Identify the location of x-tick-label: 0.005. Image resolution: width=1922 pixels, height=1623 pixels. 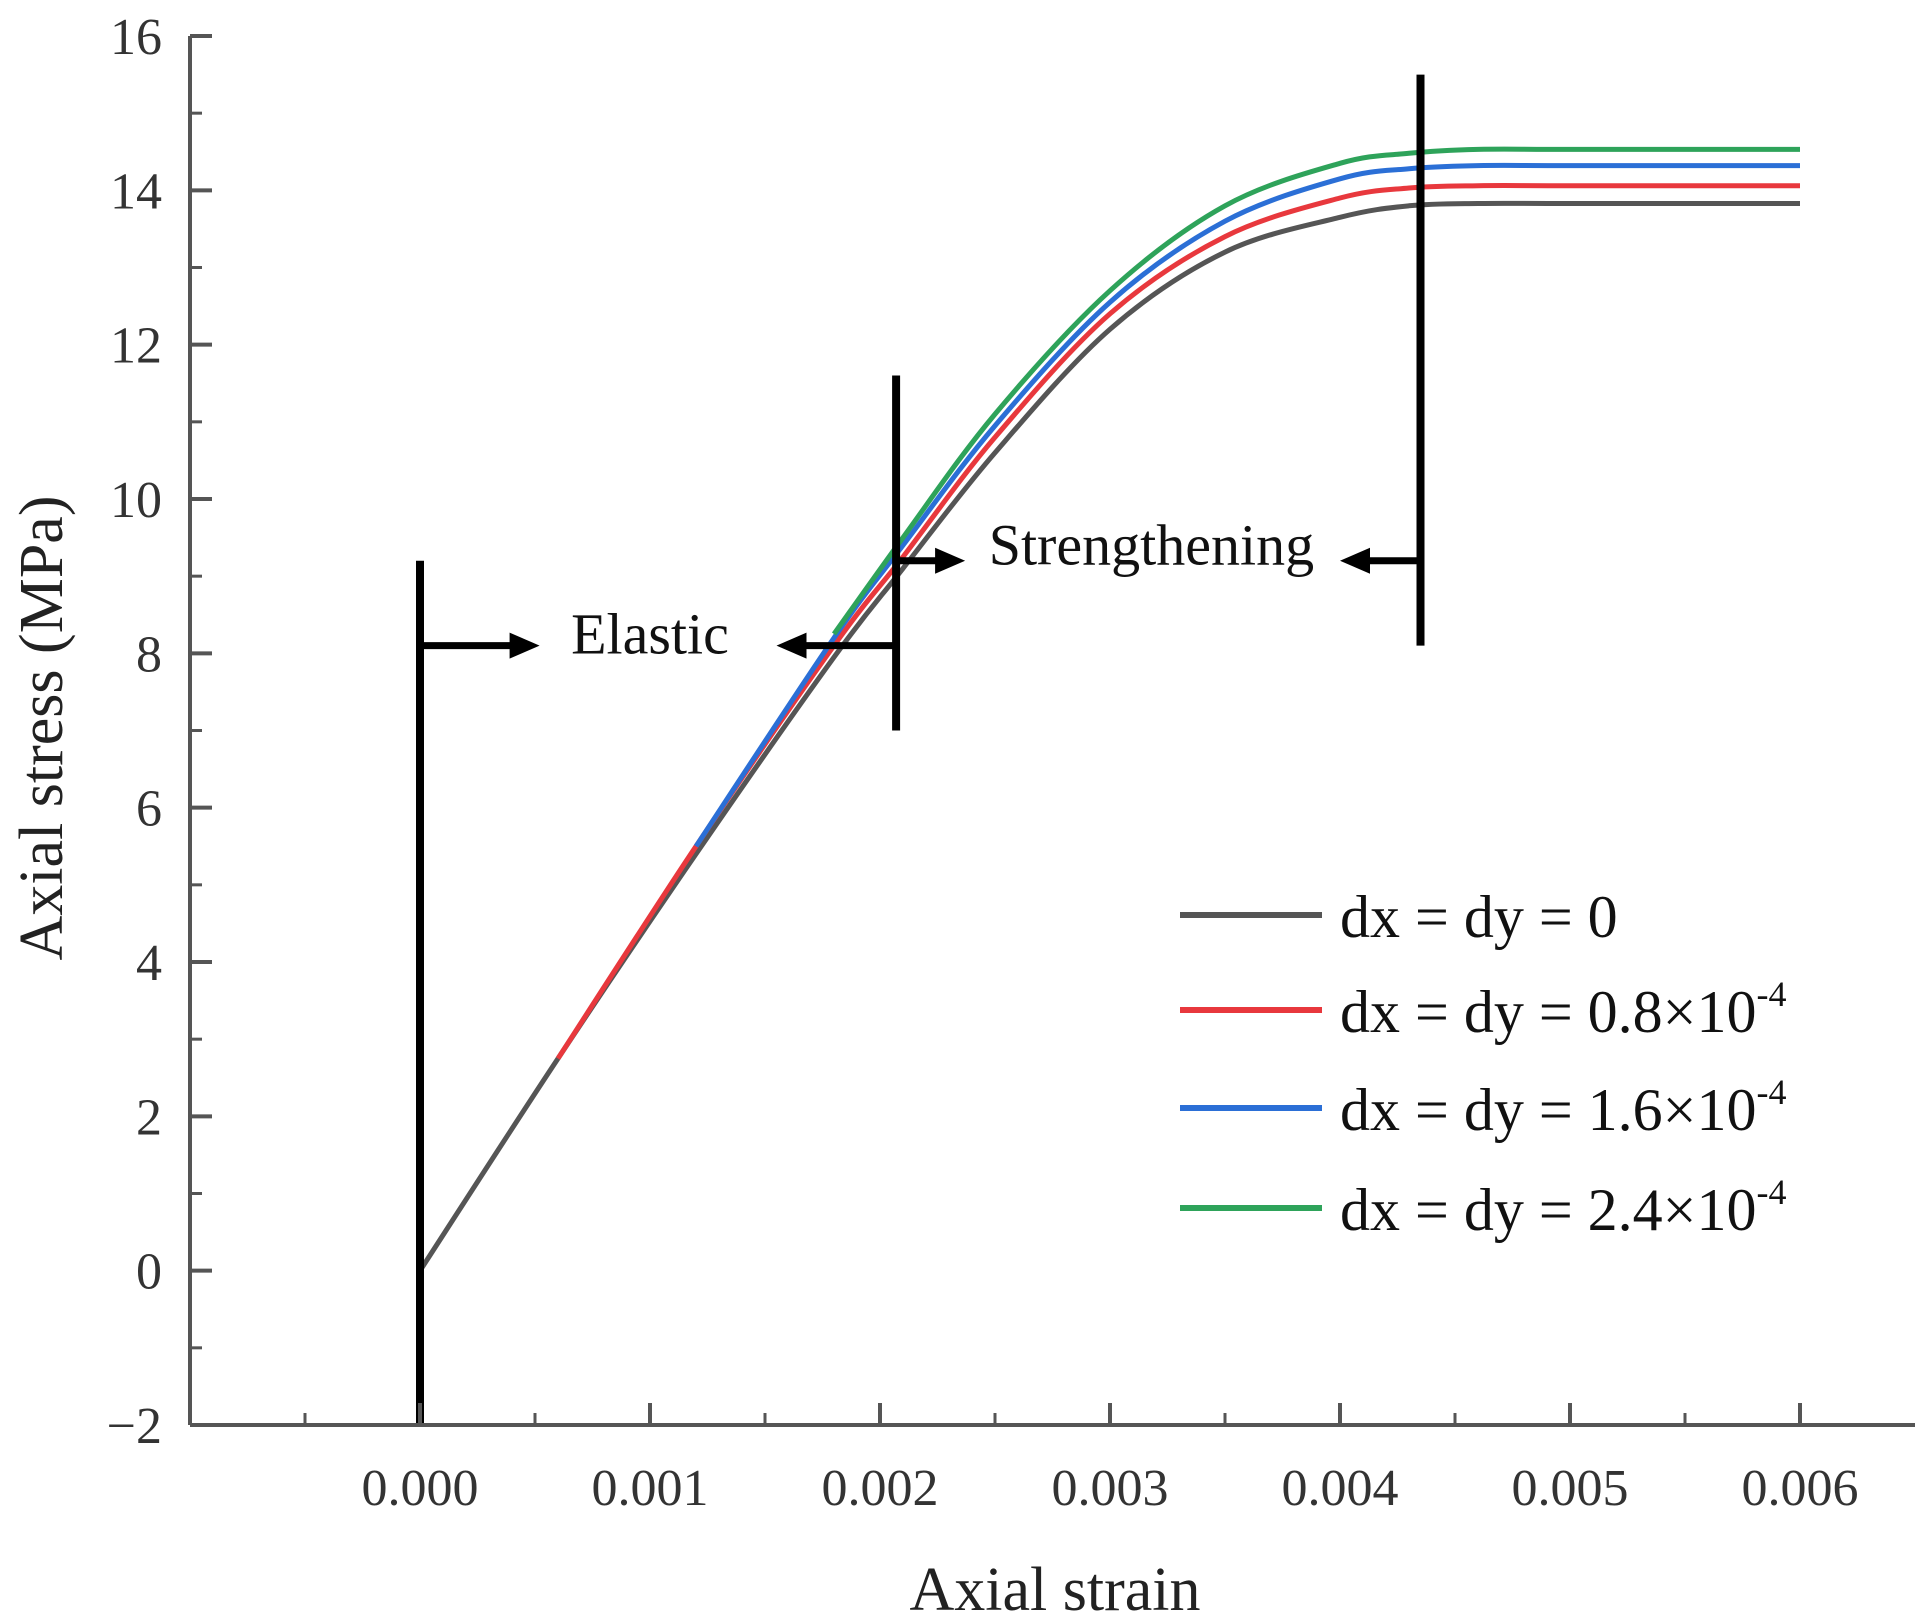
(1570, 1488).